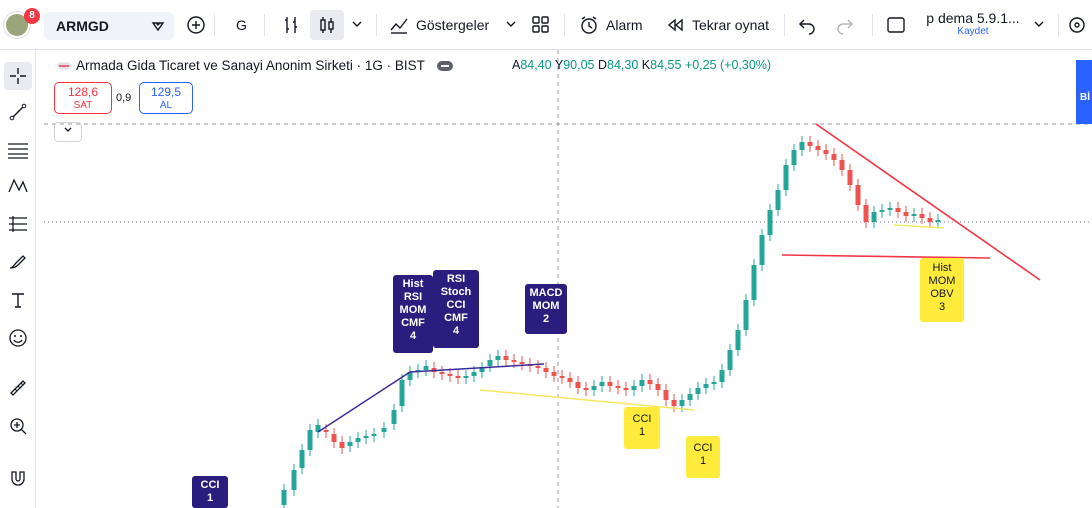 The width and height of the screenshot is (1092, 508). What do you see at coordinates (124, 98) in the screenshot?
I see `spread-value: 0,9` at bounding box center [124, 98].